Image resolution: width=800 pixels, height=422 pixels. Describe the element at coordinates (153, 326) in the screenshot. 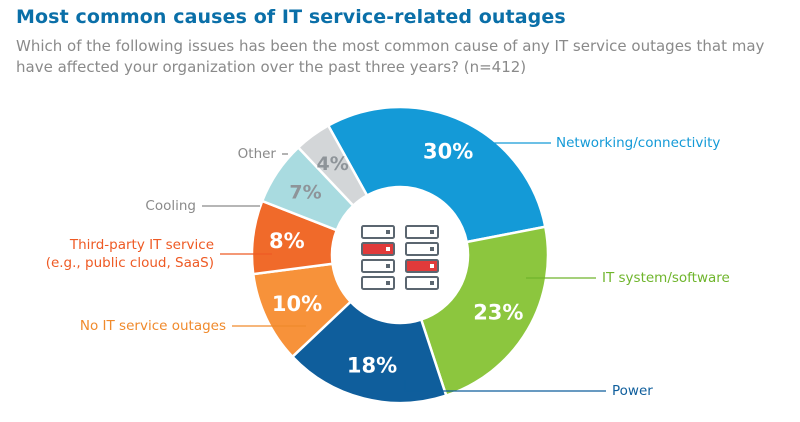

I see `category-label-3: No IT service outages` at that location.